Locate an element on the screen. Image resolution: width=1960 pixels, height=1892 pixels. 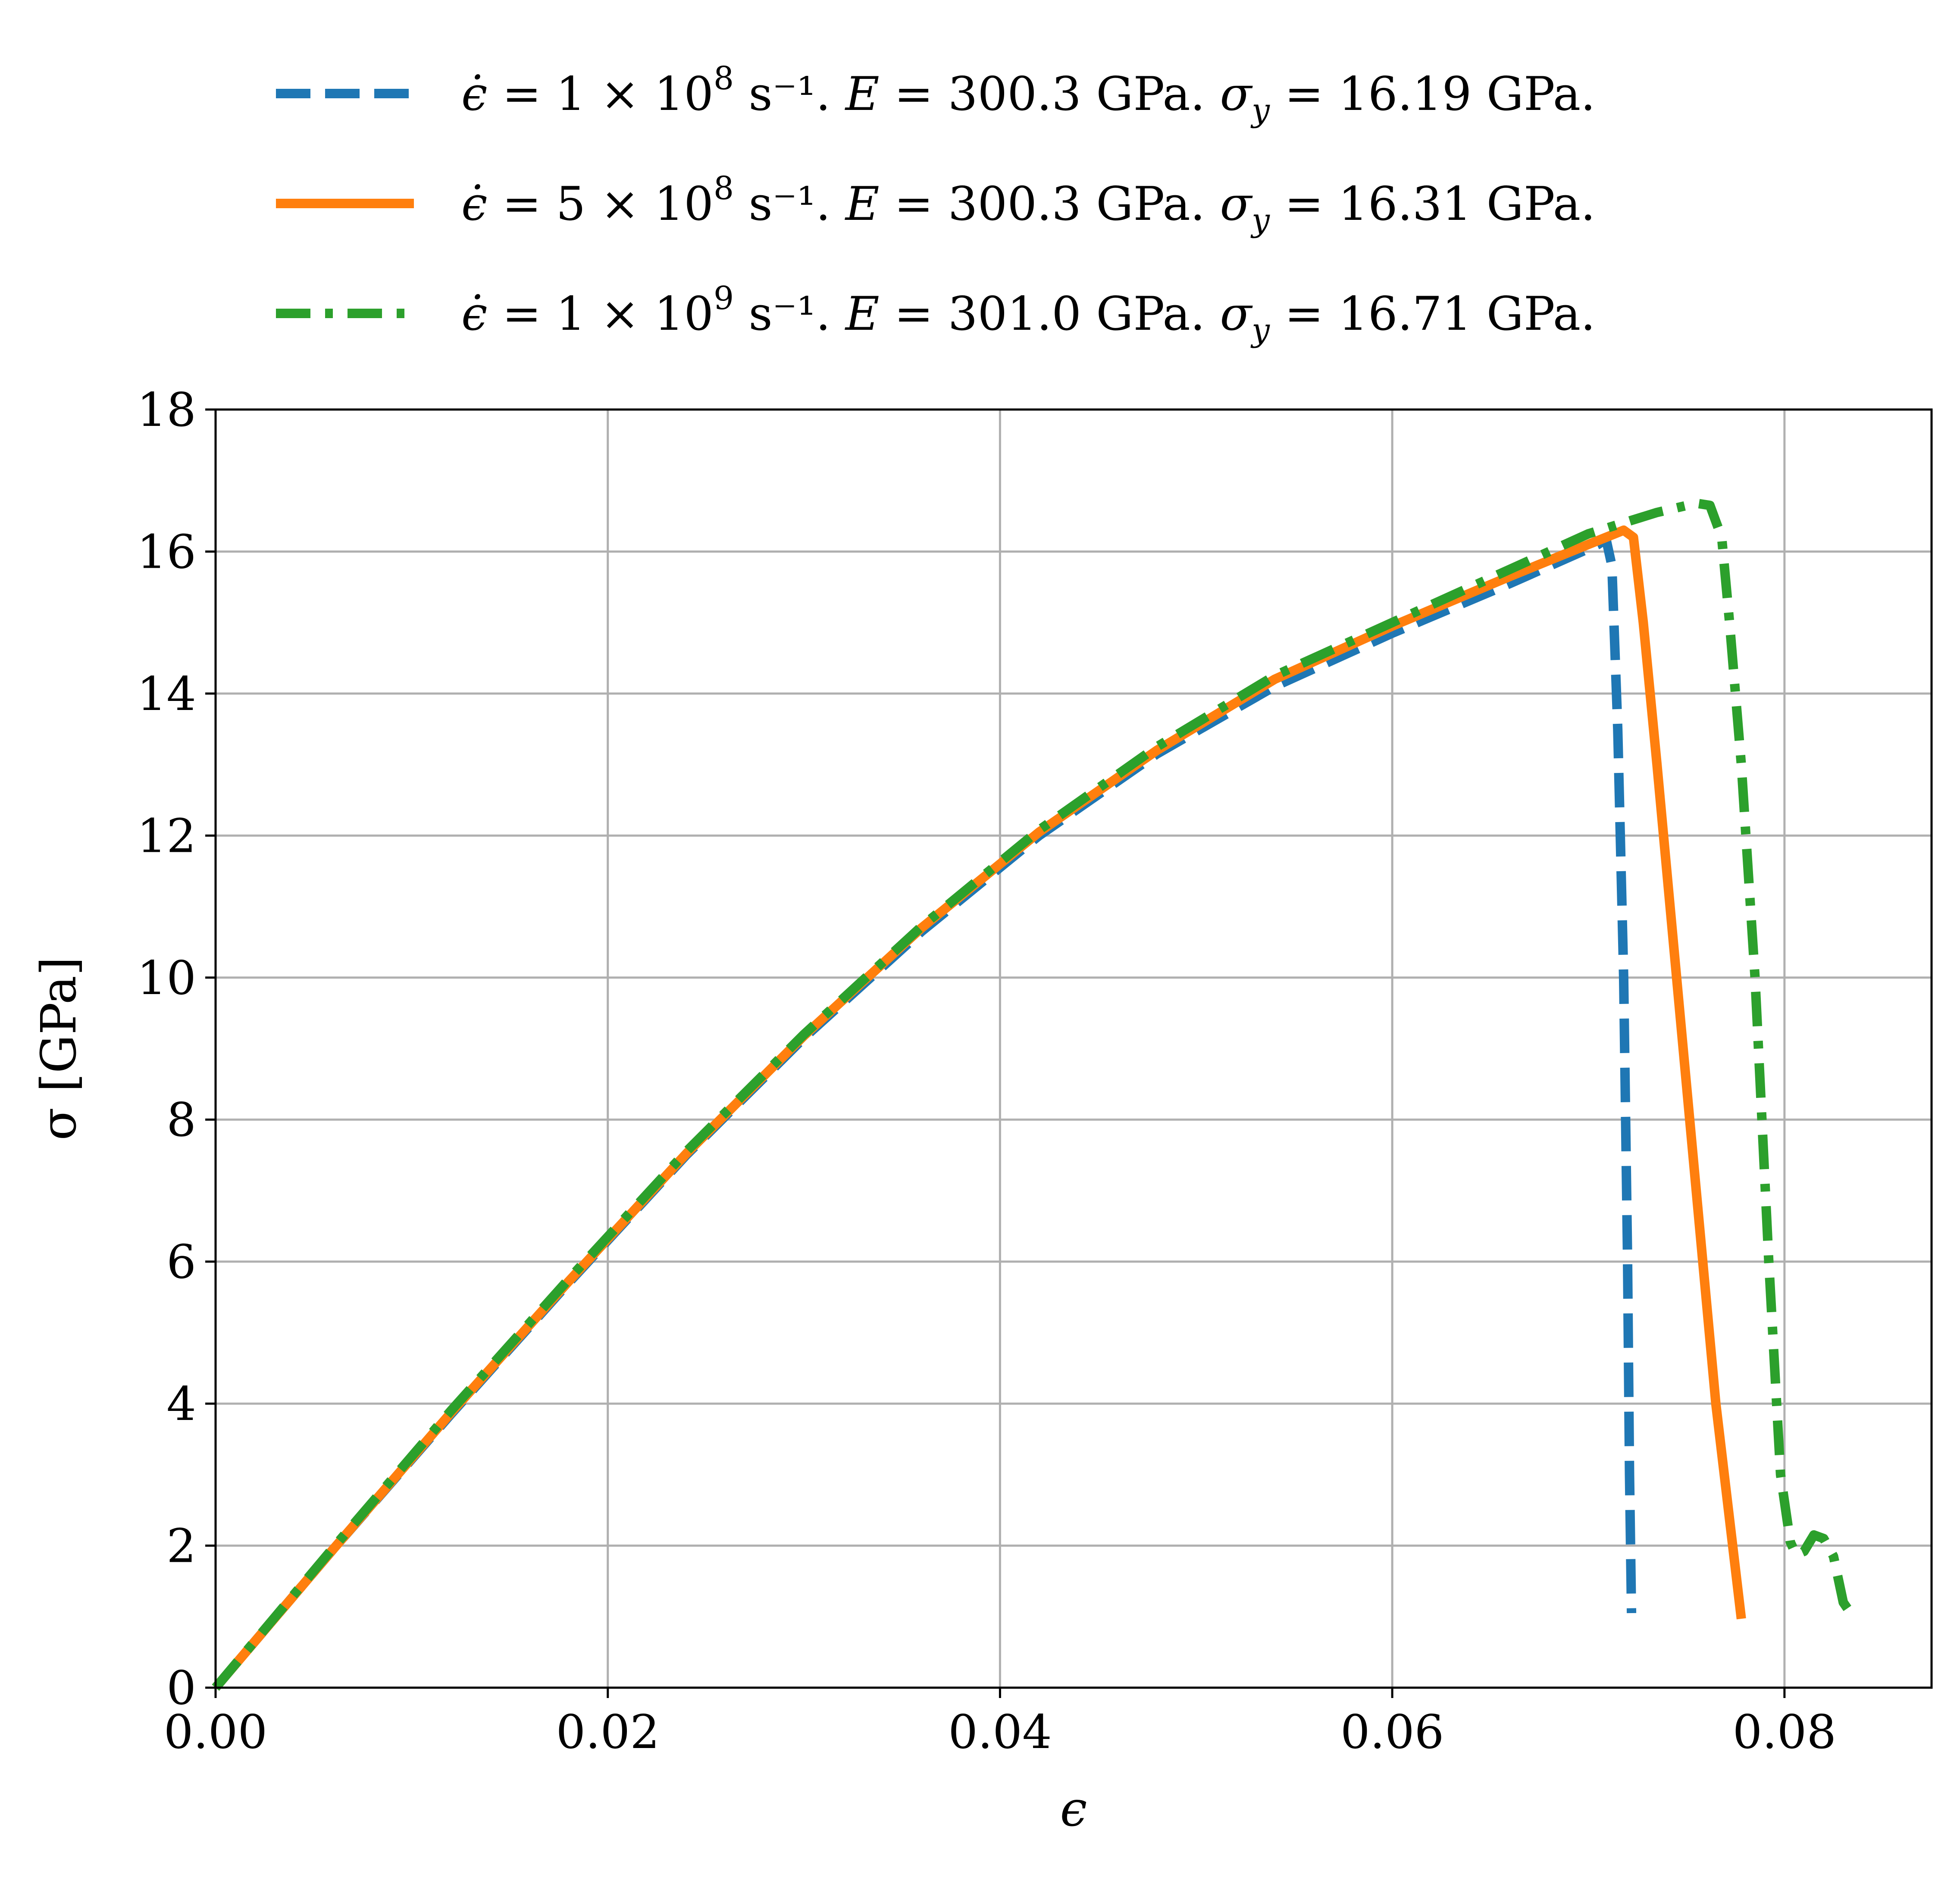
x-axis-label: ϵ is located at coordinates (1073, 1809).